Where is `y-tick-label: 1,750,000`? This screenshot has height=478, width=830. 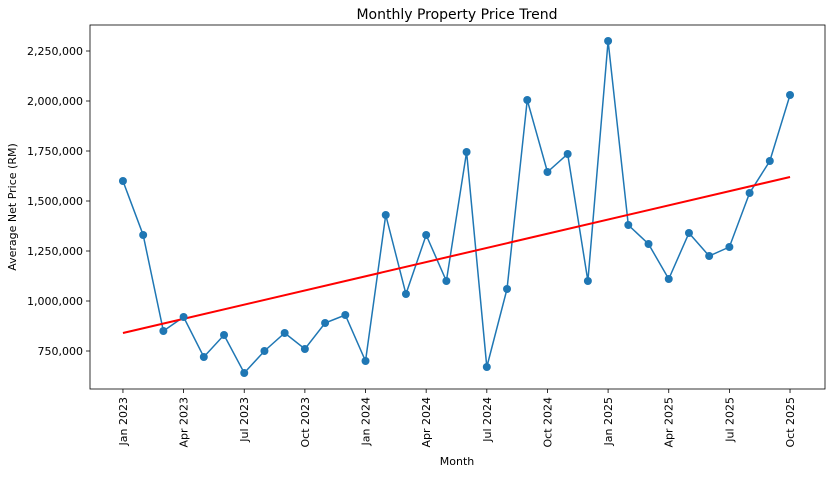 y-tick-label: 1,750,000 is located at coordinates (55, 151).